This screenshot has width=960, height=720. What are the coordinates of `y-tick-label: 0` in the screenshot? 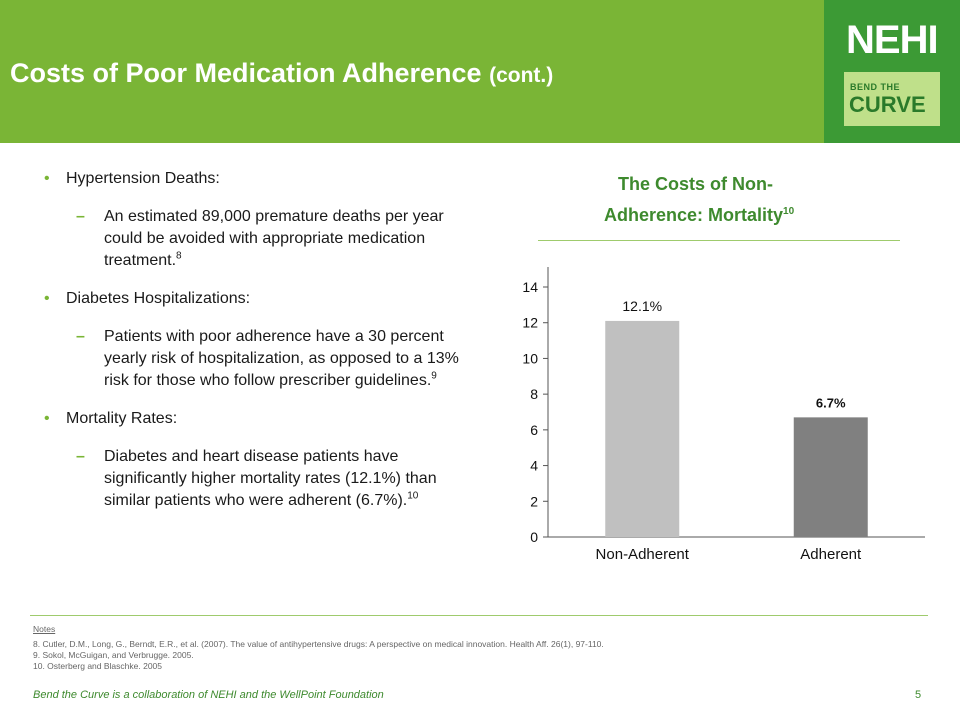 It's located at (534, 537).